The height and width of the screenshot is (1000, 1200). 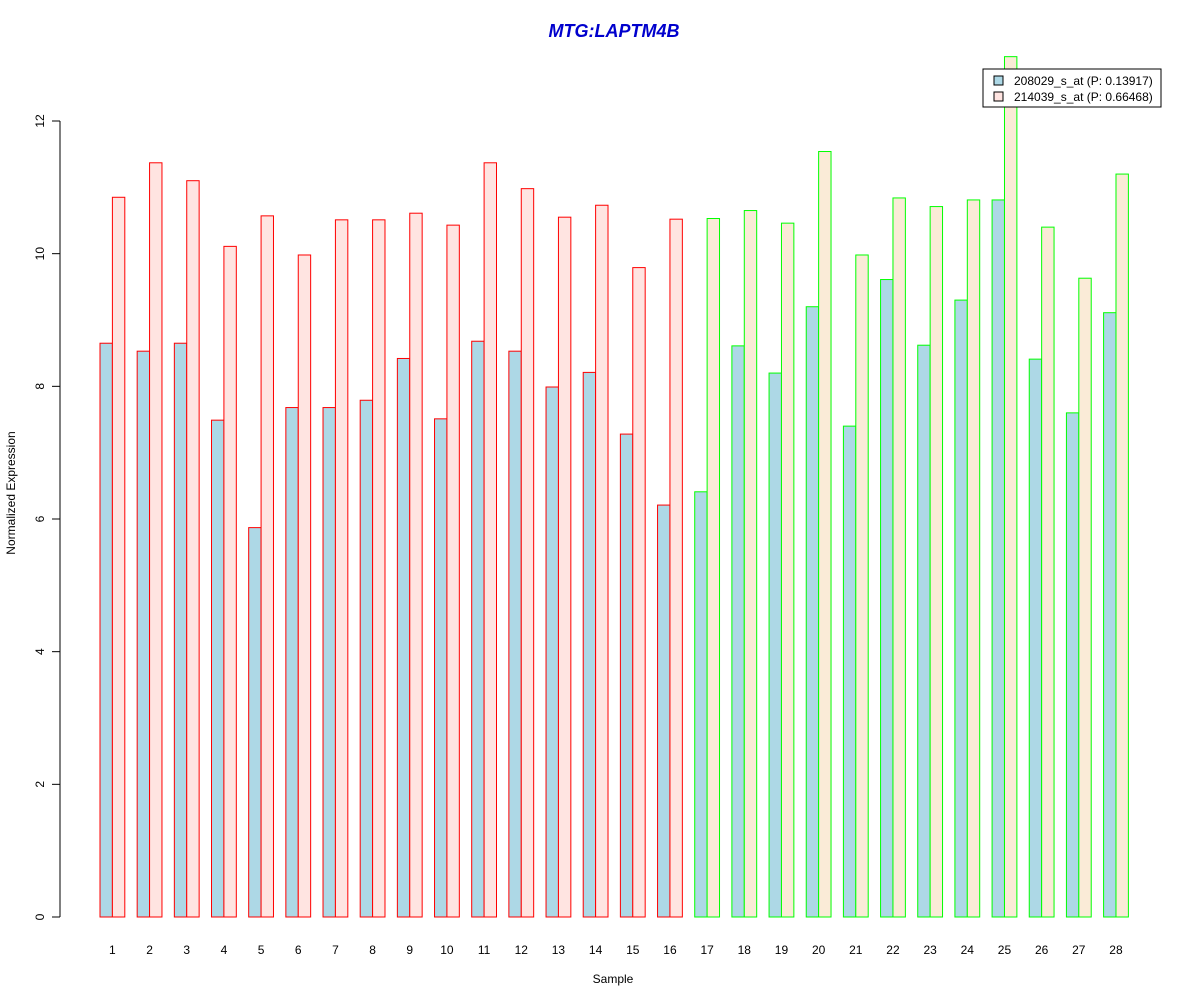 What do you see at coordinates (613, 979) in the screenshot?
I see `x-axis-label: Sample` at bounding box center [613, 979].